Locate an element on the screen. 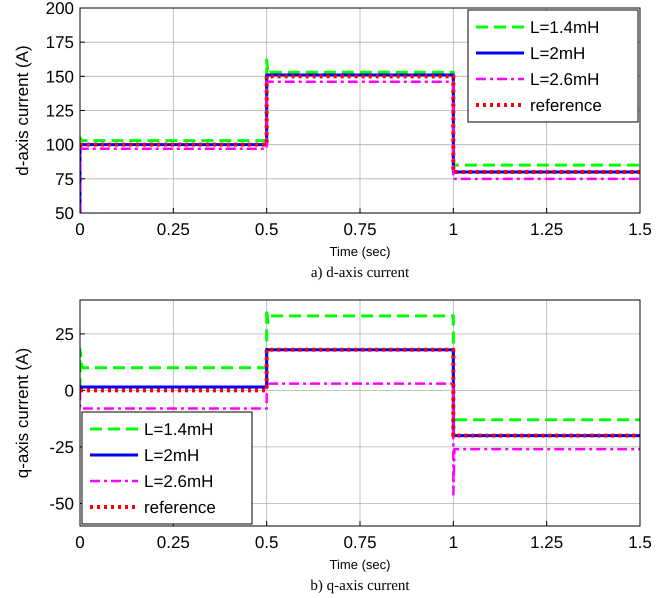 This screenshot has height=598, width=665. y-tick-label: 125 is located at coordinates (60, 110).